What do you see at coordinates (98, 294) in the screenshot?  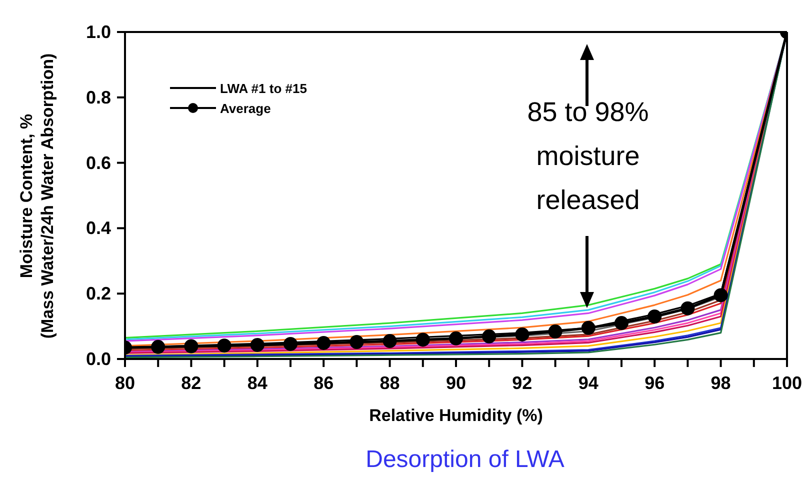 I see `y-tick-label: 0.2` at bounding box center [98, 294].